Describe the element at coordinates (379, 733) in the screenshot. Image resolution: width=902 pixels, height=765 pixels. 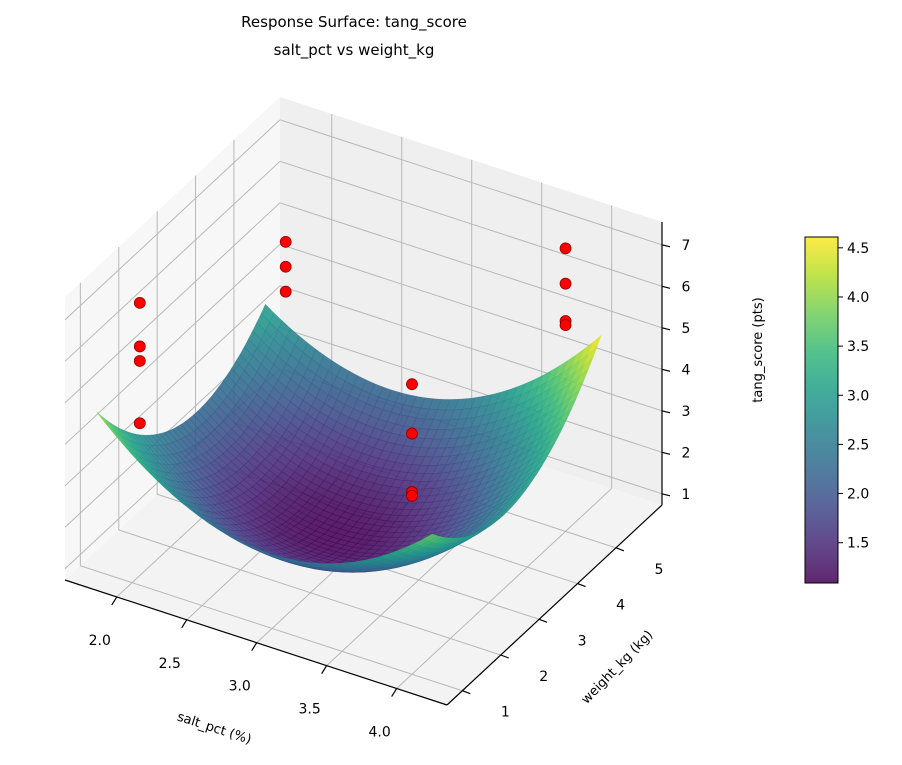
I see `x-tick-label: 4.0` at that location.